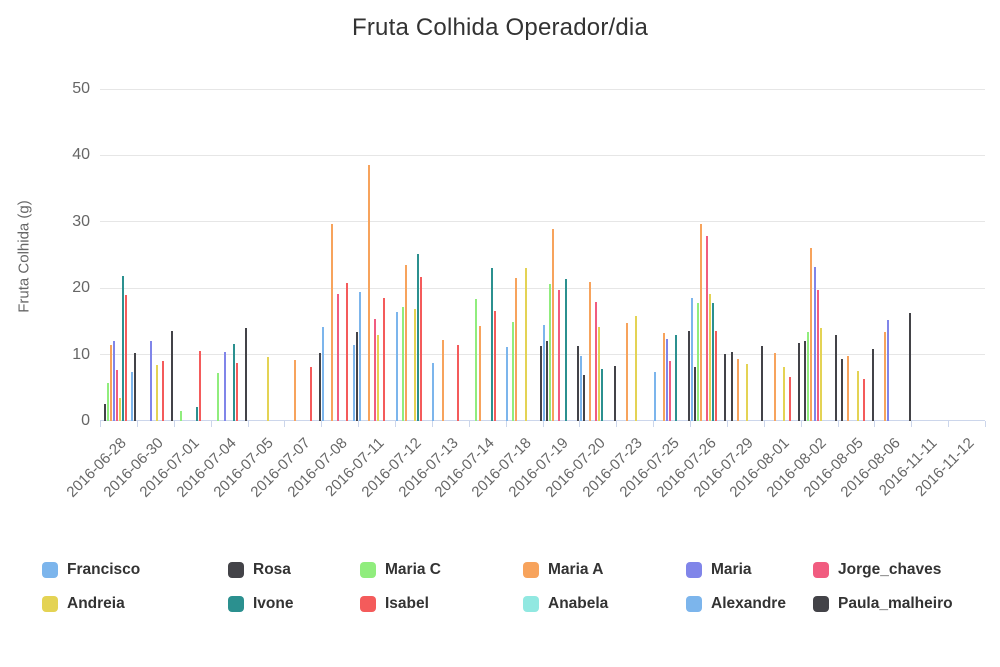 The height and width of the screenshot is (667, 1000). What do you see at coordinates (441, 569) in the screenshot?
I see `legend-item-maria-c: Maria C` at bounding box center [441, 569].